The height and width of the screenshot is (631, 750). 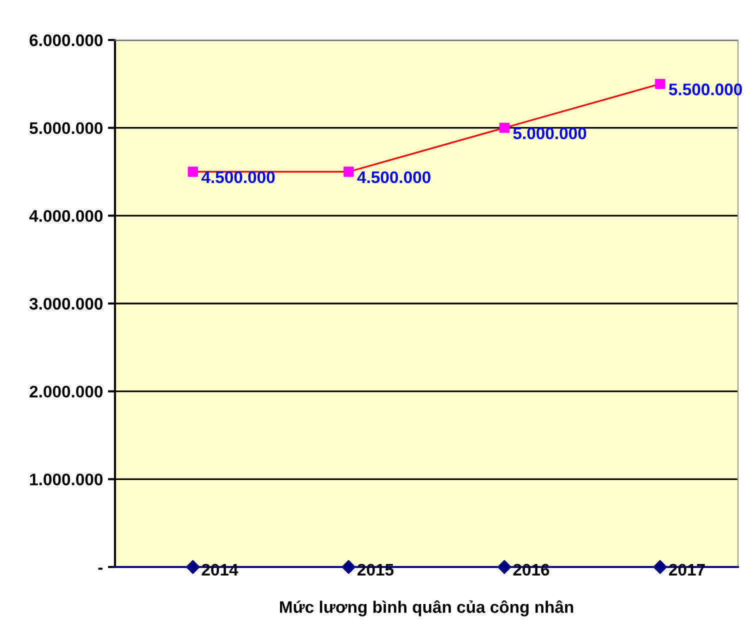 I want to click on y-tick-label: 5.000.000, so click(x=66, y=128).